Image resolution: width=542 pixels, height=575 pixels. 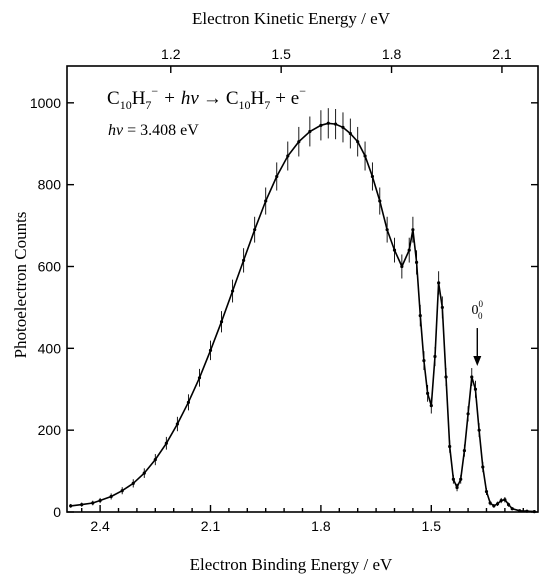 What do you see at coordinates (303, 519) in the screenshot?
I see `x-axis-ticks: 2.42.11.81.5` at bounding box center [303, 519].